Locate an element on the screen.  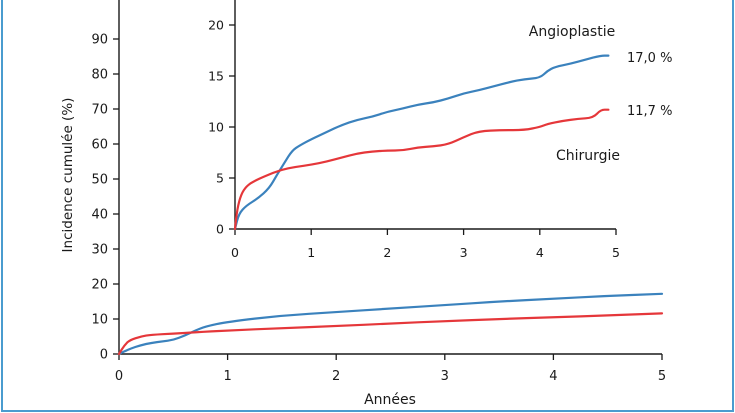
inset-x-tick-label: 4 is located at coordinates (540, 252).